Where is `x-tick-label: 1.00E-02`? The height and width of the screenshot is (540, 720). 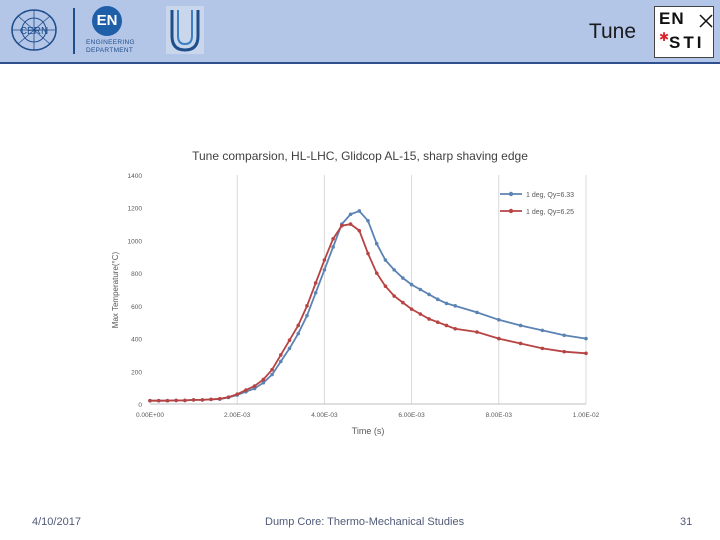 x-tick-label: 1.00E-02 is located at coordinates (586, 415).